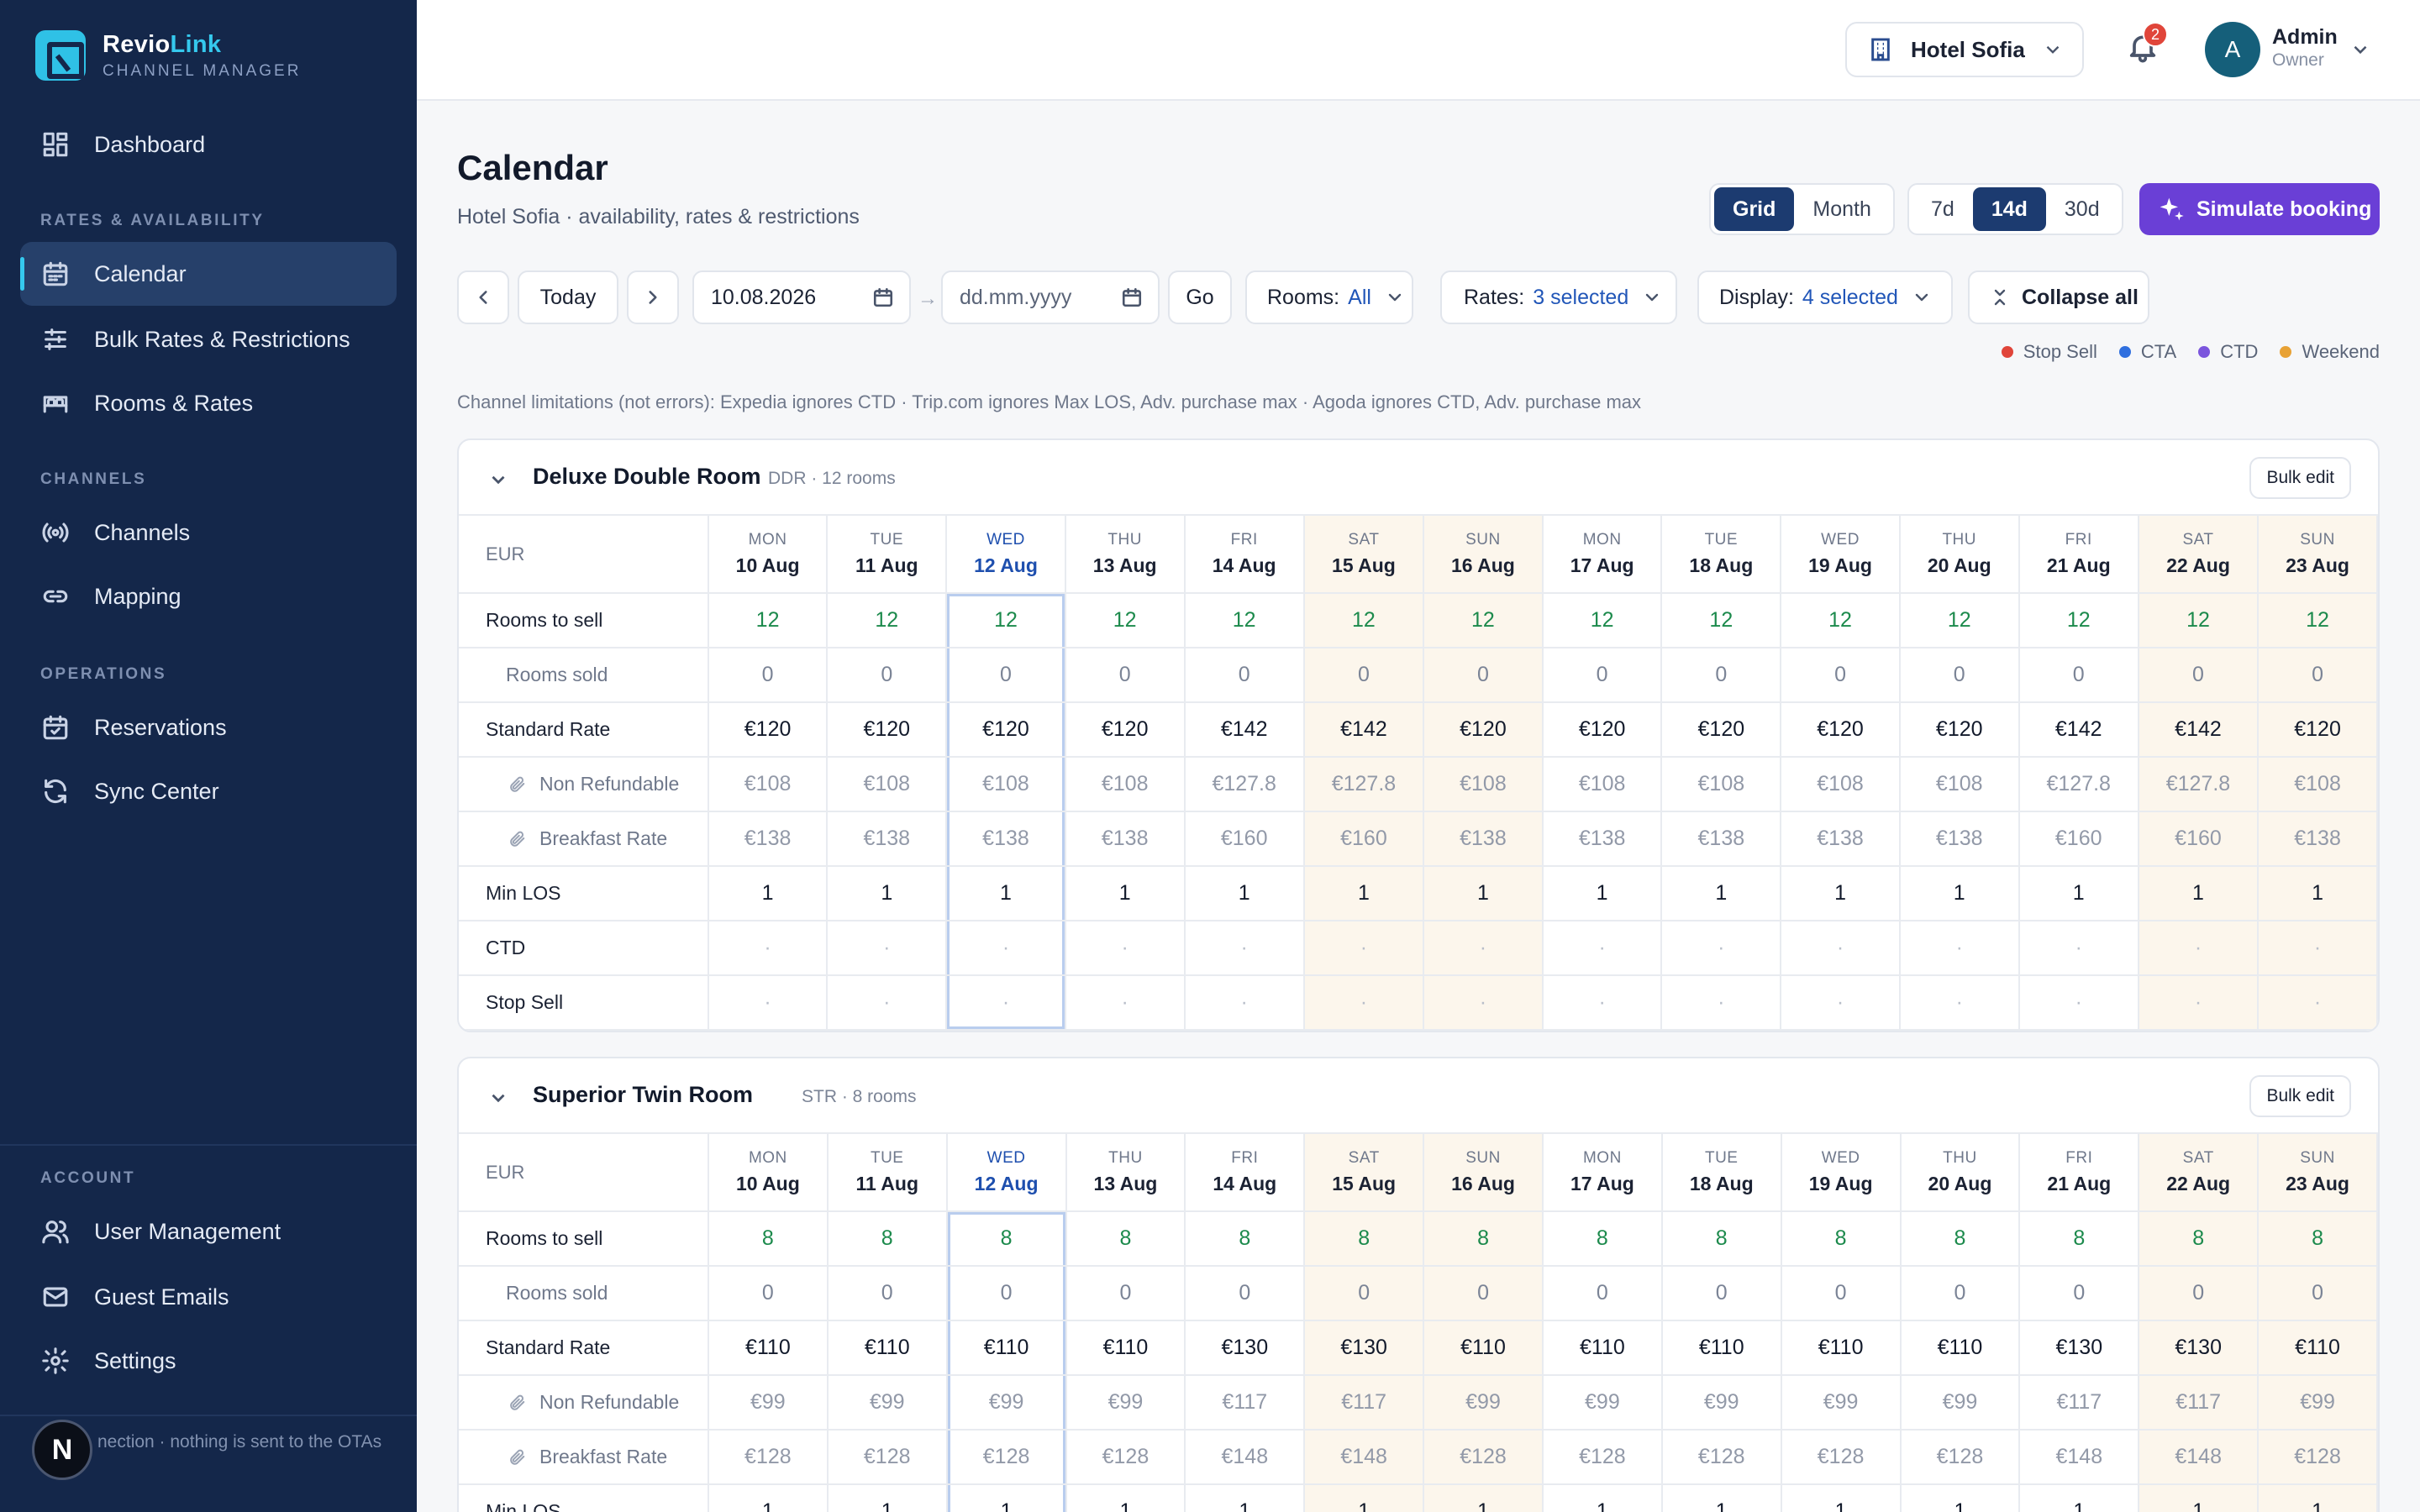  Describe the element at coordinates (2082, 209) in the screenshot. I see `range-30d-button: 30d` at that location.